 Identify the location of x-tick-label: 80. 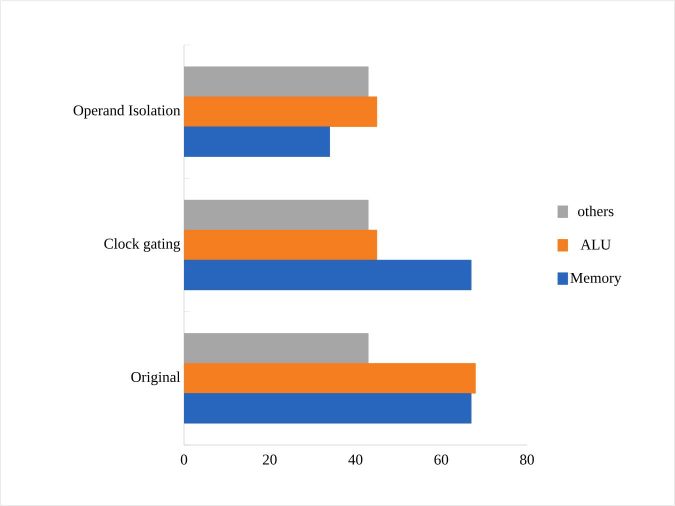
(527, 459).